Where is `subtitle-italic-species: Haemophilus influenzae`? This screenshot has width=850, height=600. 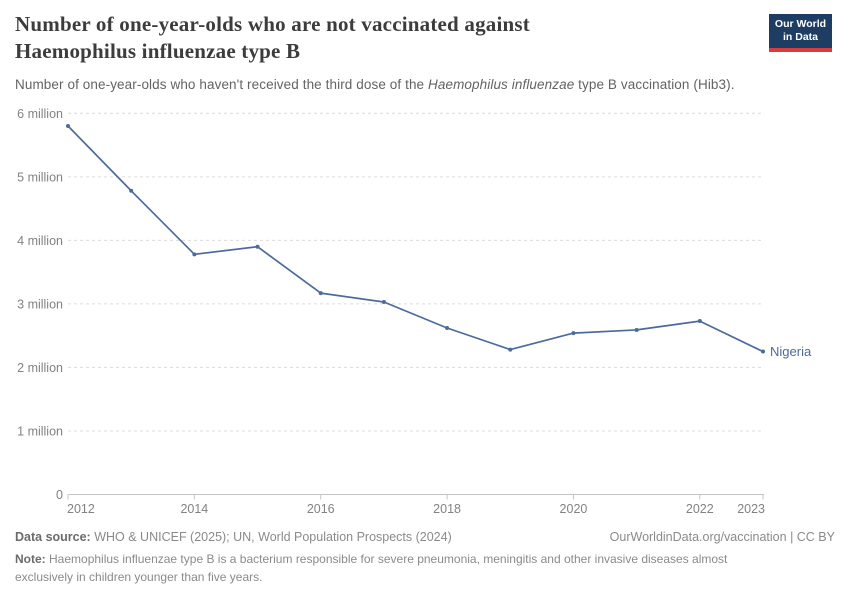
subtitle-italic-species: Haemophilus influenzae is located at coordinates (501, 84).